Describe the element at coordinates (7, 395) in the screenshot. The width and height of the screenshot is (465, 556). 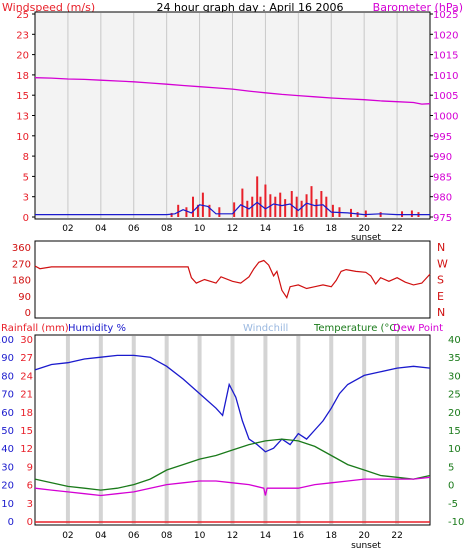
I see `humidity-tick-label: 70` at that location.